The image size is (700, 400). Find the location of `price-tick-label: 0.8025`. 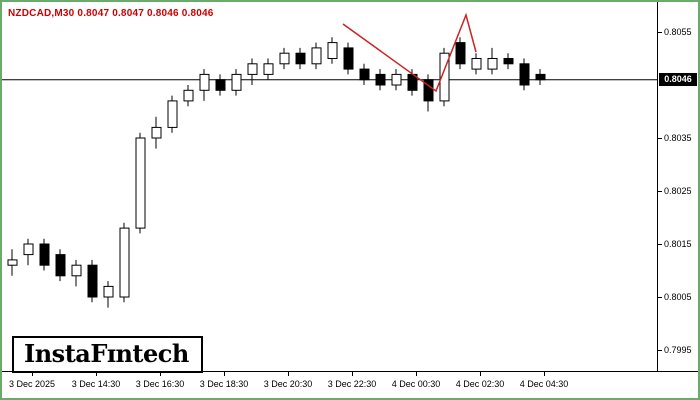

price-tick-label: 0.8025 is located at coordinates (678, 191).